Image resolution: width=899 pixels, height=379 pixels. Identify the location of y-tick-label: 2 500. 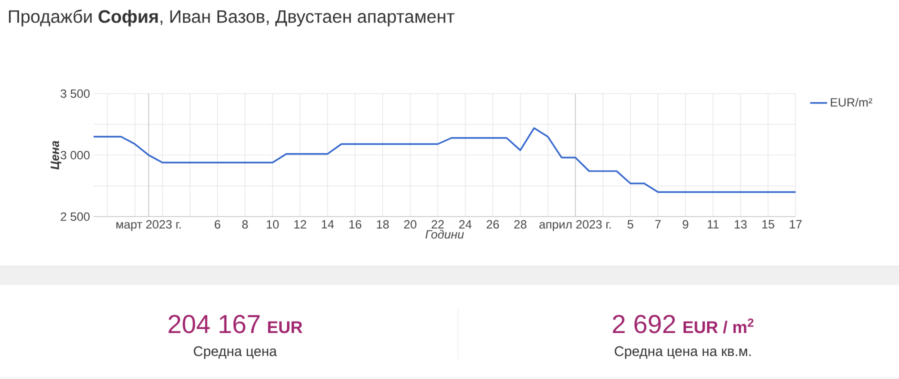
(75, 216).